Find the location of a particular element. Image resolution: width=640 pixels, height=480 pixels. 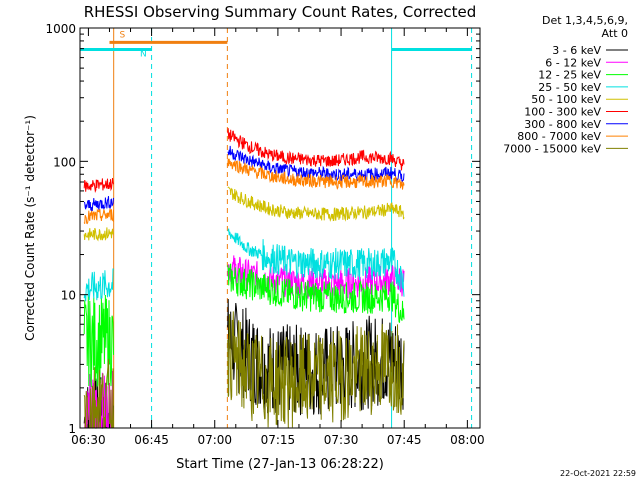

legend-label: 3 - 6 keV is located at coordinates (576, 50).